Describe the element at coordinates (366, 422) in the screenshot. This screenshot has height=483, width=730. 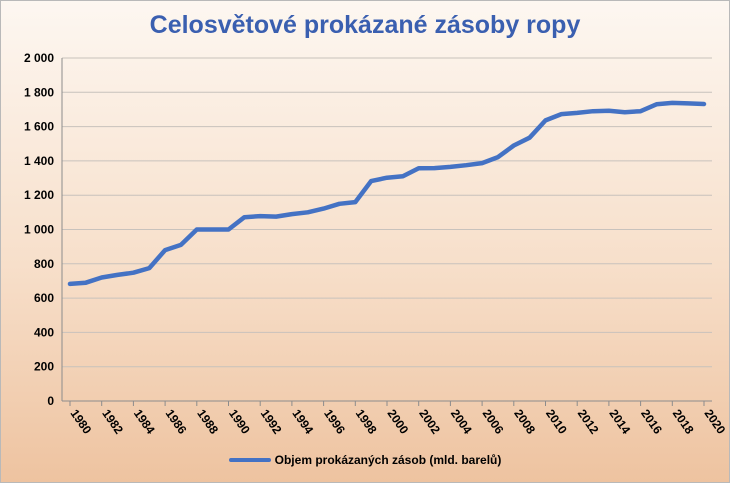
I see `x-tick-label: 1998` at that location.